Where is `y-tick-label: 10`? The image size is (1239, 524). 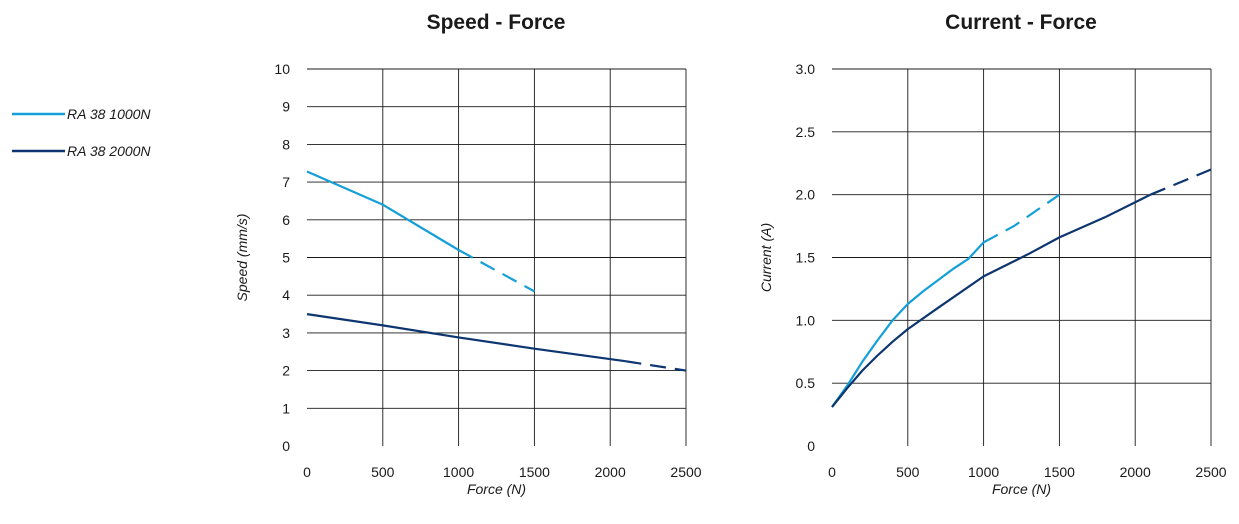 y-tick-label: 10 is located at coordinates (282, 69).